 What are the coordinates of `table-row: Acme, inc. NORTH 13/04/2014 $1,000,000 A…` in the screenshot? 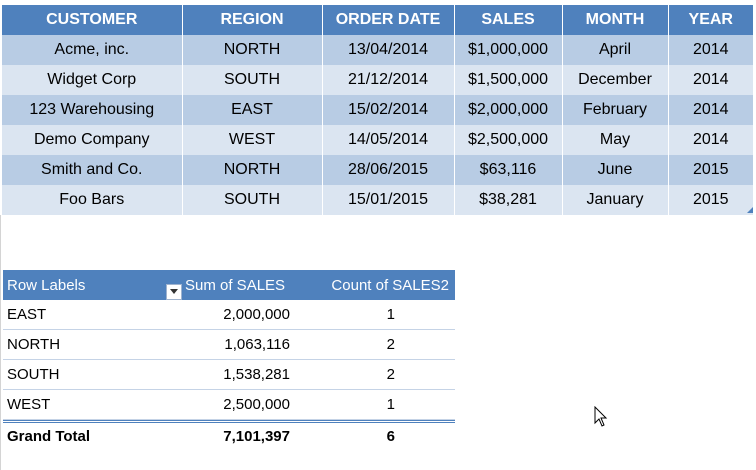 It's located at (377, 50).